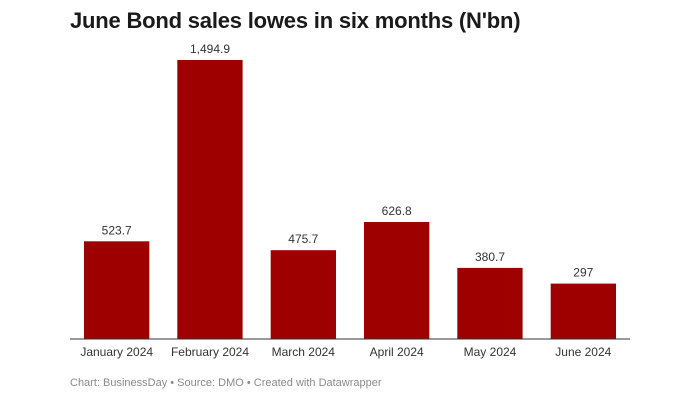  I want to click on value-label: 1,494.9, so click(210, 49).